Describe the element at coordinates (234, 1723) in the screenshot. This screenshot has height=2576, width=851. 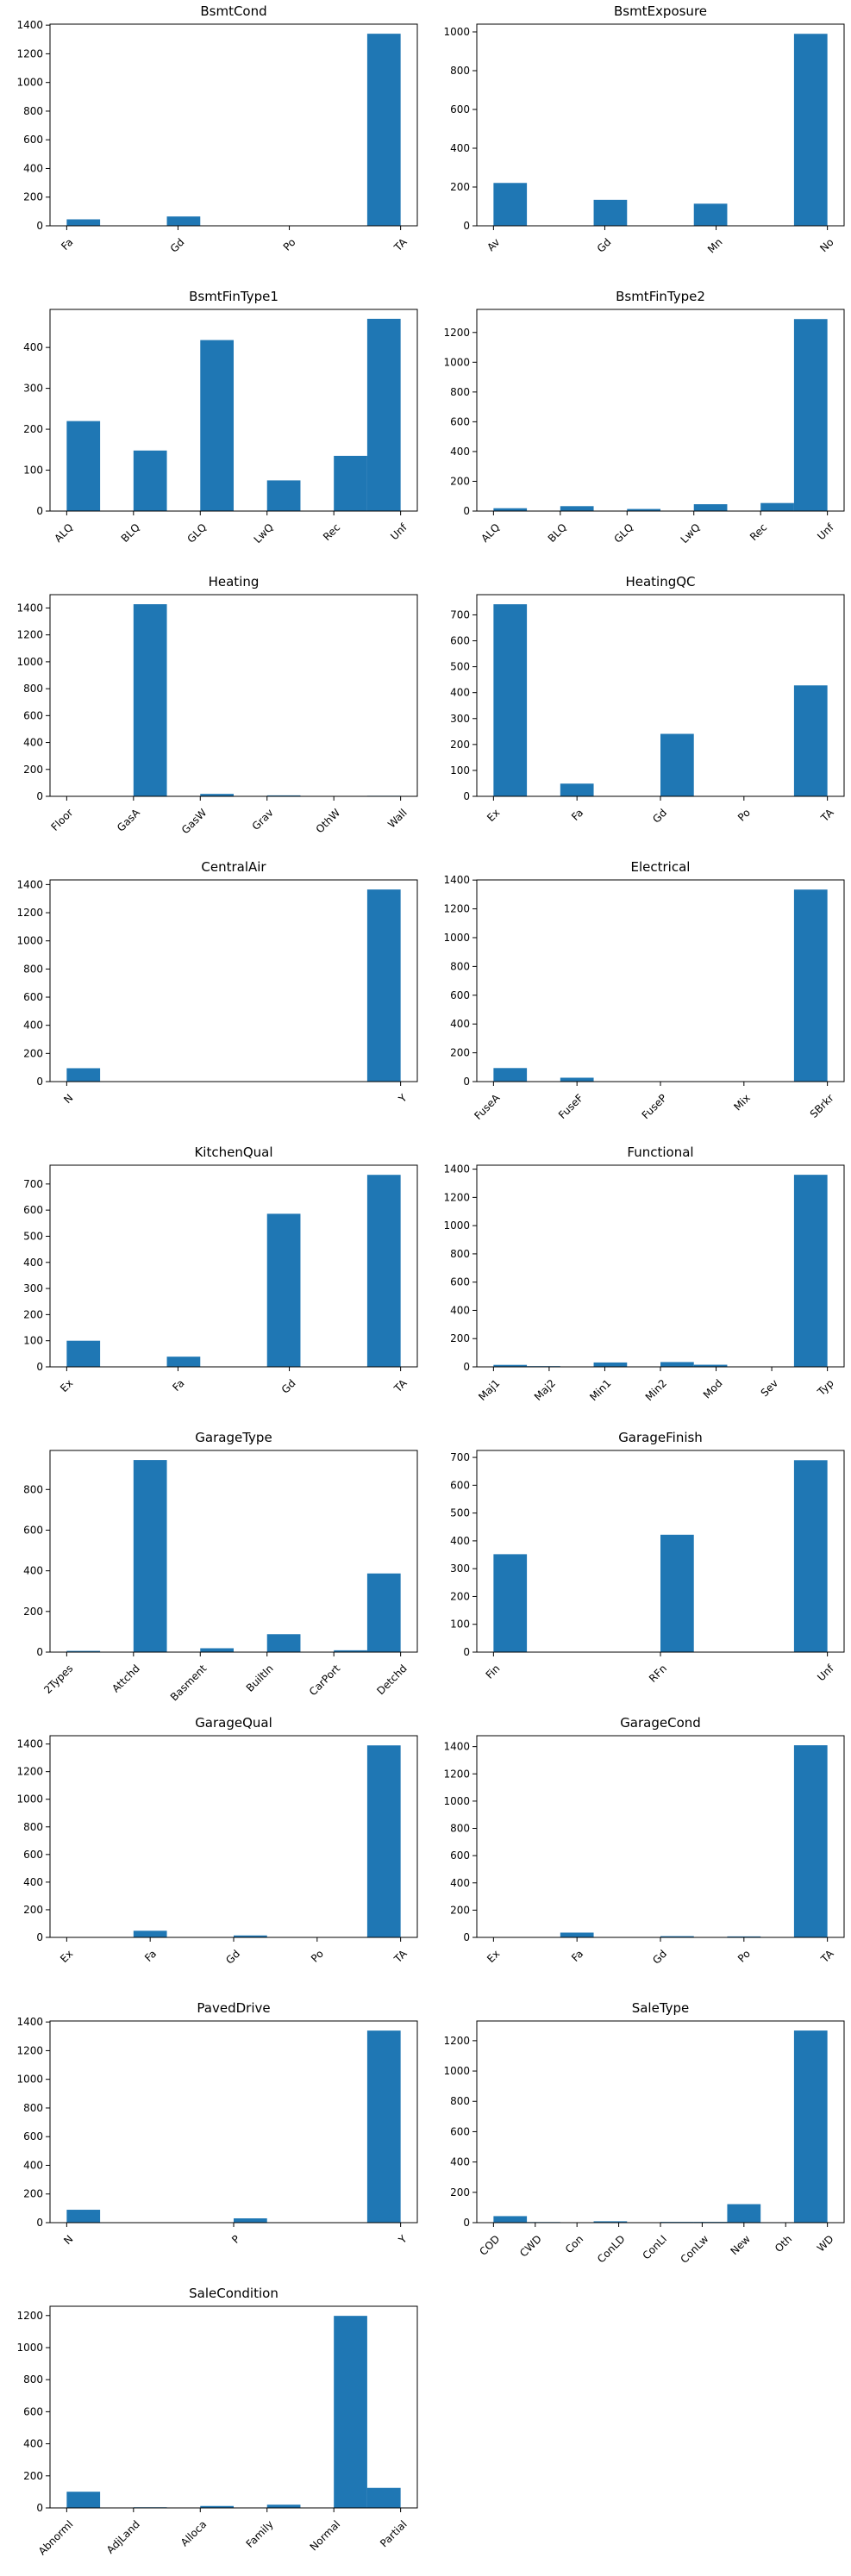
I see `subplot-title: GarageQual` at that location.